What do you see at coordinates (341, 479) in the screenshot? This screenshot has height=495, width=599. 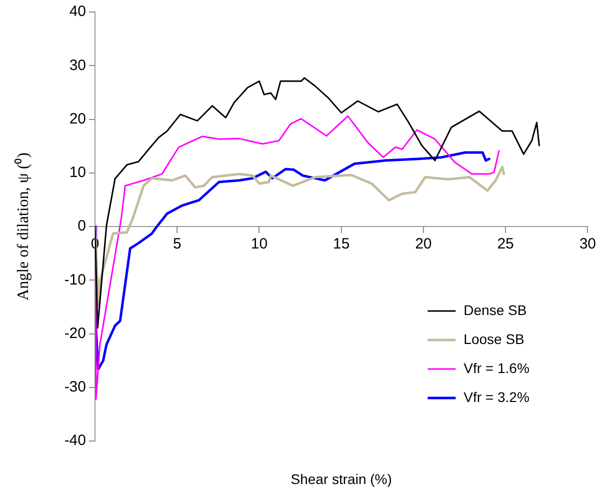 I see `x-axis-title: Shear strain (%)` at bounding box center [341, 479].